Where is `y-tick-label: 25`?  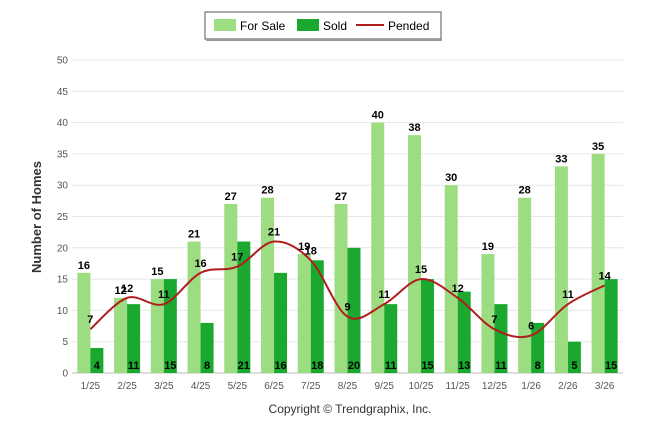
y-tick-label: 25 is located at coordinates (63, 217).